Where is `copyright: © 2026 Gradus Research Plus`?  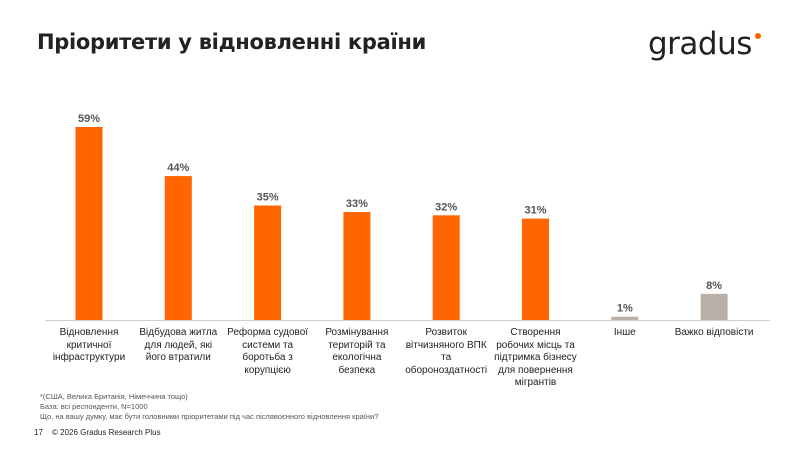
copyright: © 2026 Gradus Research Plus is located at coordinates (106, 432).